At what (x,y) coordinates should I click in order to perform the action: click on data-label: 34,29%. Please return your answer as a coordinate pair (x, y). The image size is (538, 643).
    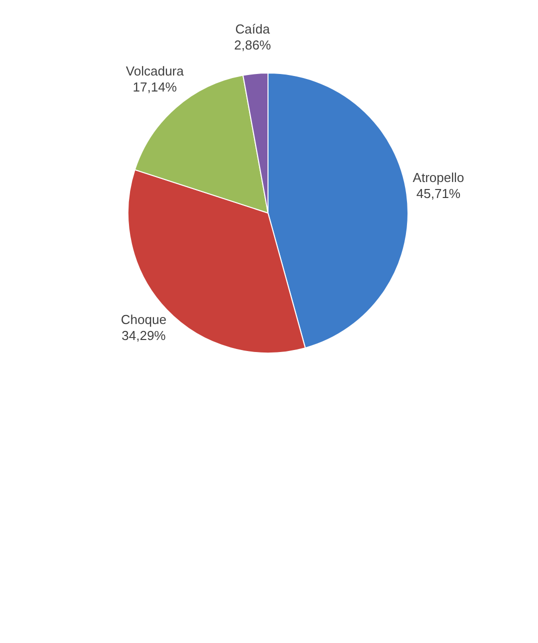
    Looking at the image, I should click on (144, 335).